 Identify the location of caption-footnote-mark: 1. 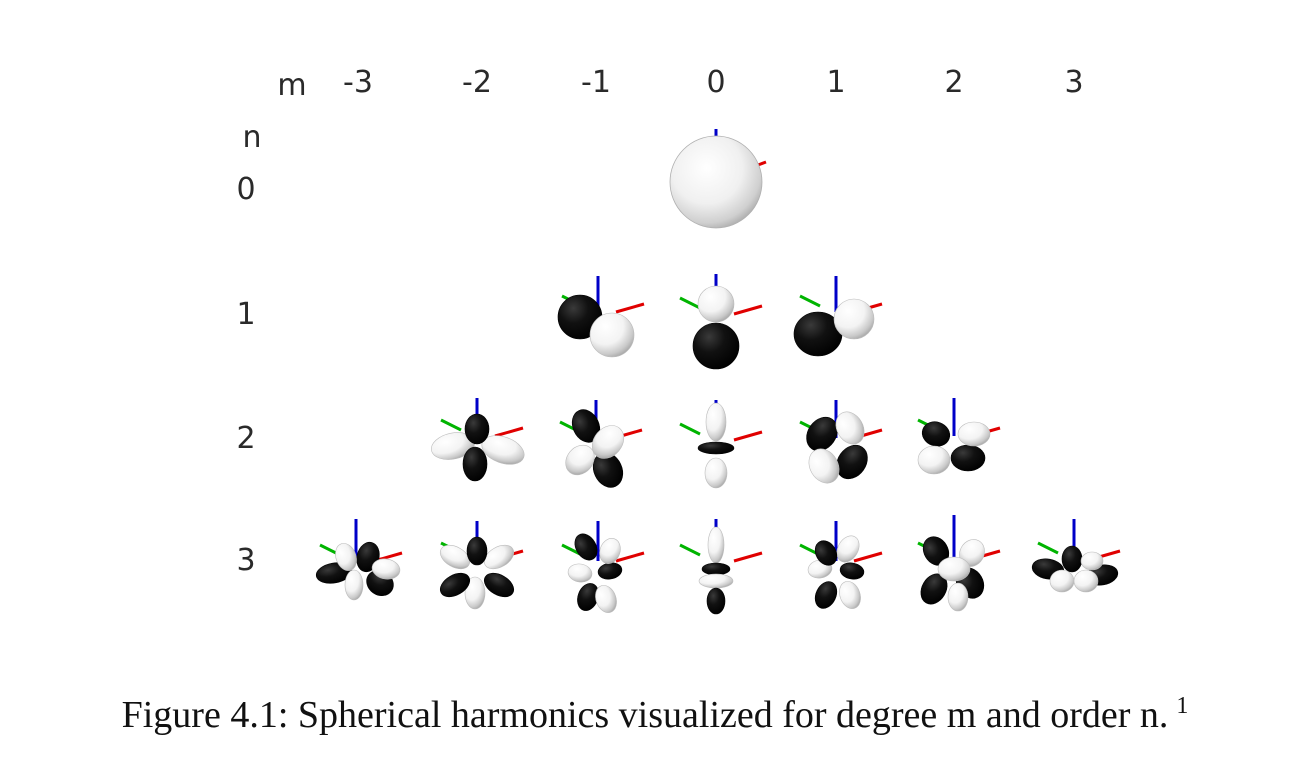
(1182, 706).